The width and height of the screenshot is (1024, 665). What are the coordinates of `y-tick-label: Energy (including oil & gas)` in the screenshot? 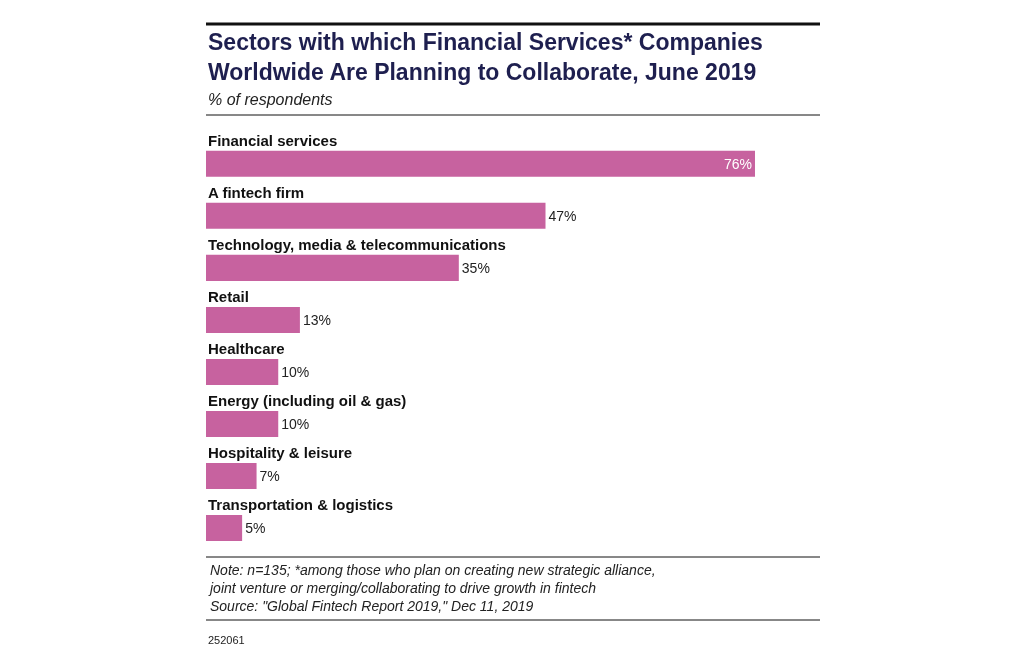 It's located at (307, 400).